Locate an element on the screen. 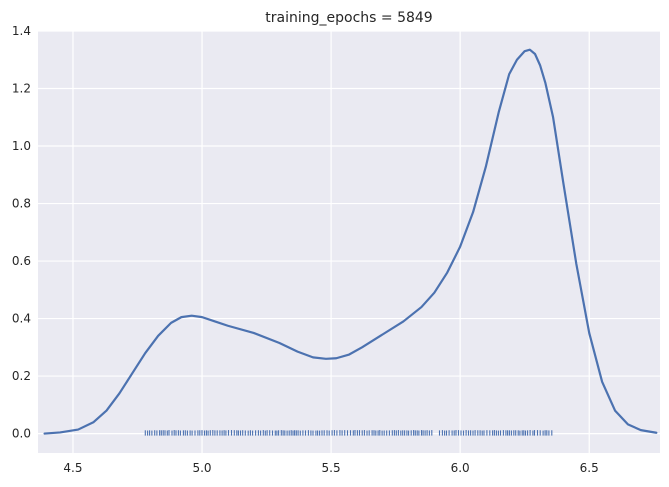  y-tick-label: 0.6 is located at coordinates (21, 261).